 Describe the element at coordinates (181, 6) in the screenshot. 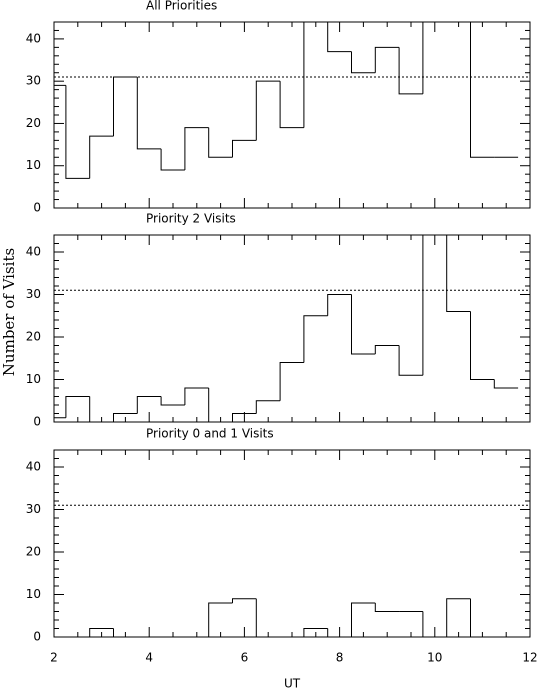

I see `panel-title: All Priorities` at that location.